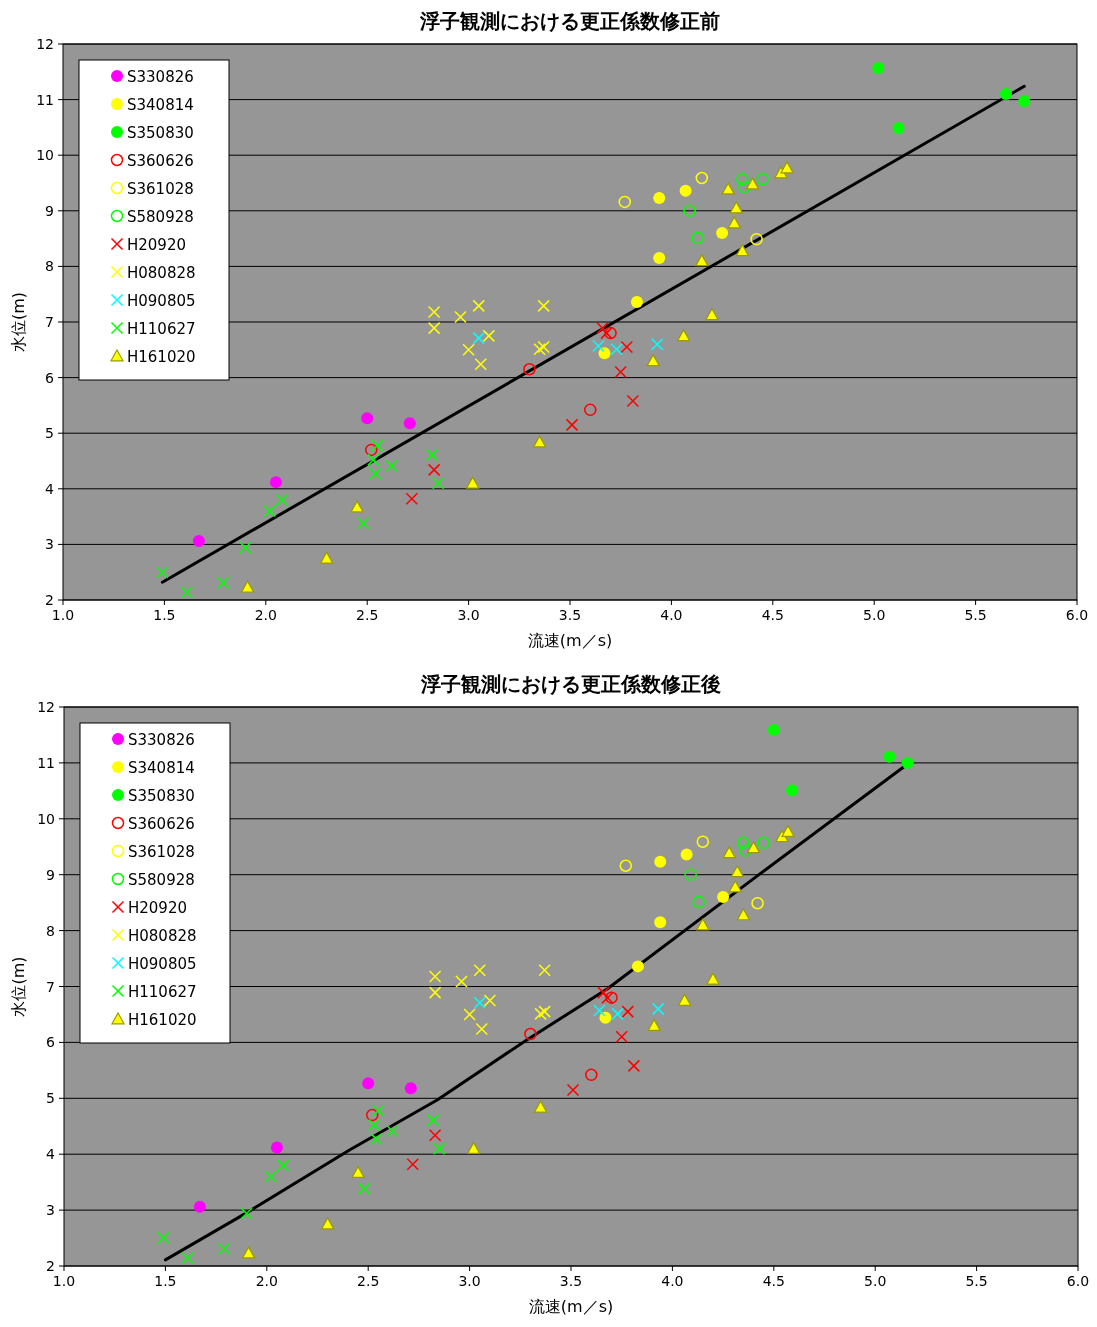 The height and width of the screenshot is (1327, 1097). What do you see at coordinates (772, 615) in the screenshot?
I see `x-tick-label: 4.5` at bounding box center [772, 615].